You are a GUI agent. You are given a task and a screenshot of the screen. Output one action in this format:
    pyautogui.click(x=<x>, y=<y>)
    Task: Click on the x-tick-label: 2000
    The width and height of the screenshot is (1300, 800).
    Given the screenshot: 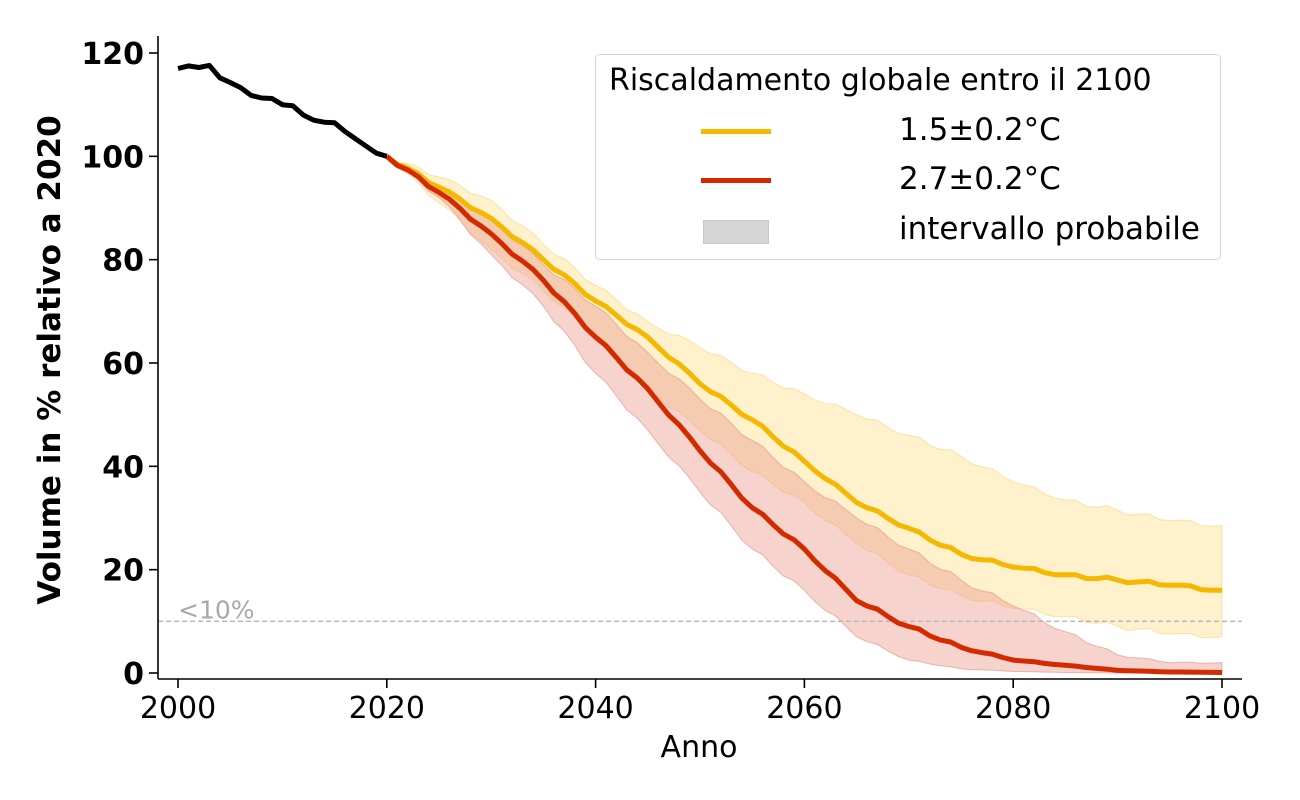 What is the action you would take?
    pyautogui.click(x=178, y=708)
    